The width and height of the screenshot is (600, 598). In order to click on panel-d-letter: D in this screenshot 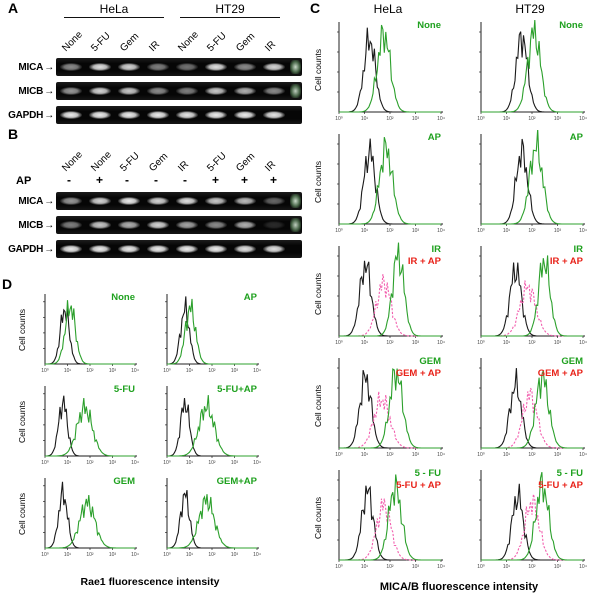, I will do `click(7, 284)`.